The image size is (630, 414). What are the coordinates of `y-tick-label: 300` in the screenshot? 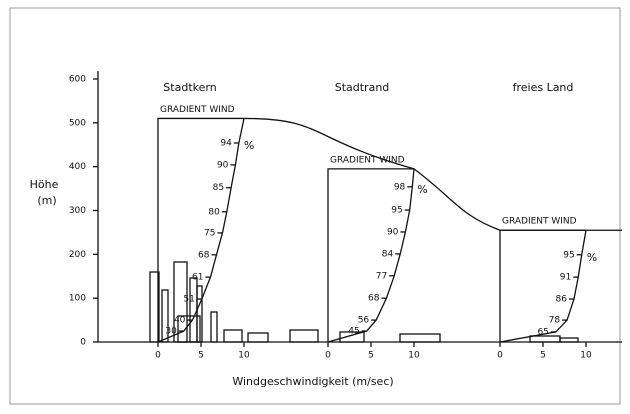 It's located at (77, 211).